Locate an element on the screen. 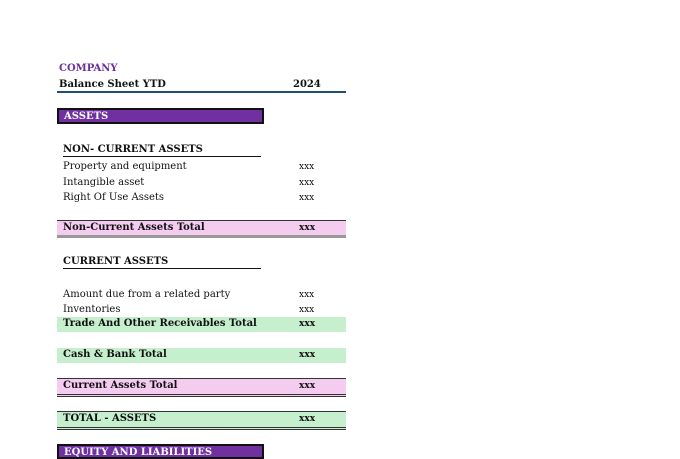 Image resolution: width=680 pixels, height=459 pixels. line-item-label: Intangible asset is located at coordinates (104, 182).